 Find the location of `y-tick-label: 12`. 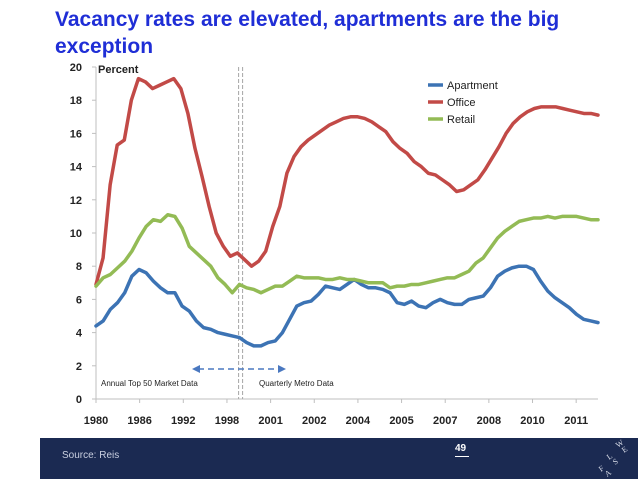

y-tick-label: 12 is located at coordinates (76, 201).